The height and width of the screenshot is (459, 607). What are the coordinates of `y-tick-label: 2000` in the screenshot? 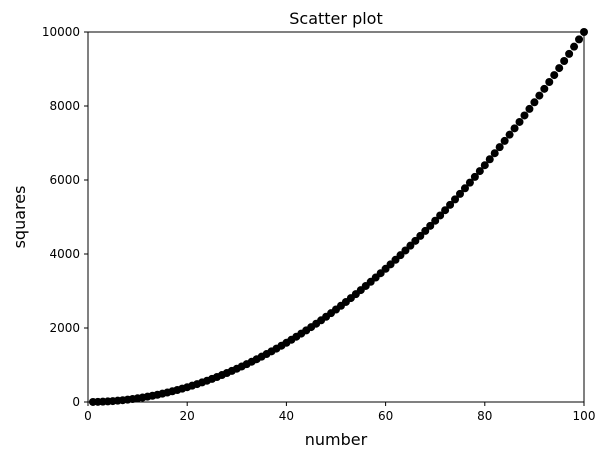 It's located at (64, 328).